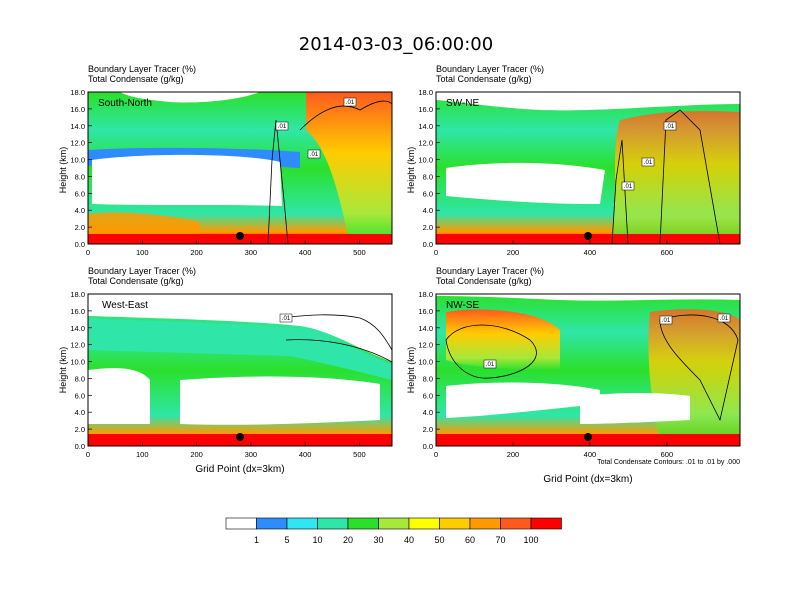 The height and width of the screenshot is (612, 792). I want to click on colorbar-label: 1, so click(256, 540).